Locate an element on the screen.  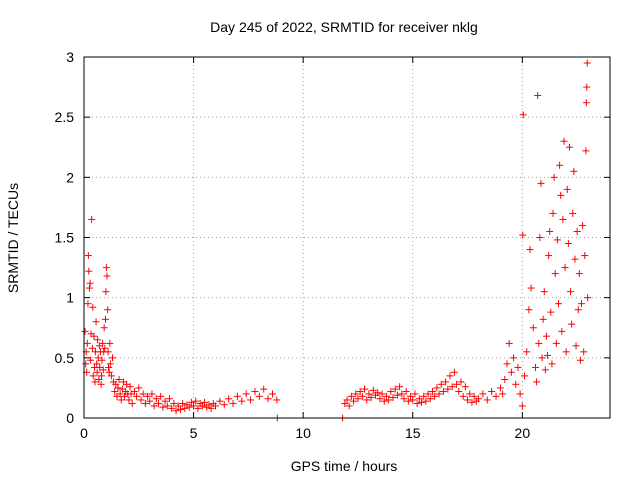
y-tick-label: 1.5 is located at coordinates (65, 238).